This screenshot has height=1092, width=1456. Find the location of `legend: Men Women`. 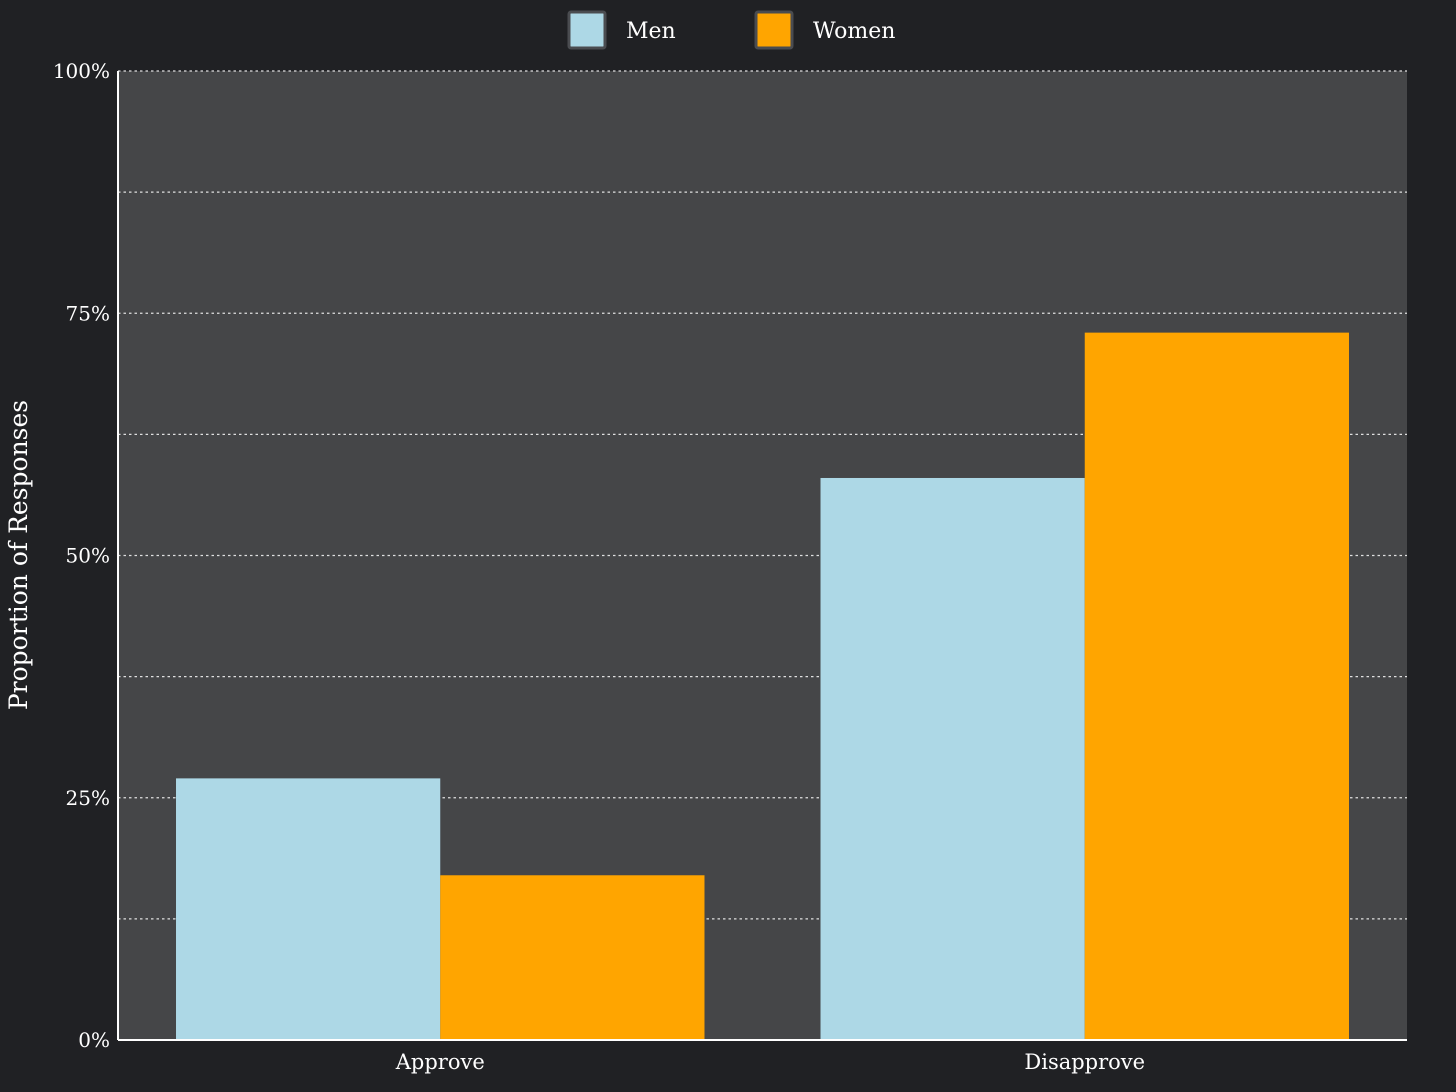

legend: Men Women is located at coordinates (731, 30).